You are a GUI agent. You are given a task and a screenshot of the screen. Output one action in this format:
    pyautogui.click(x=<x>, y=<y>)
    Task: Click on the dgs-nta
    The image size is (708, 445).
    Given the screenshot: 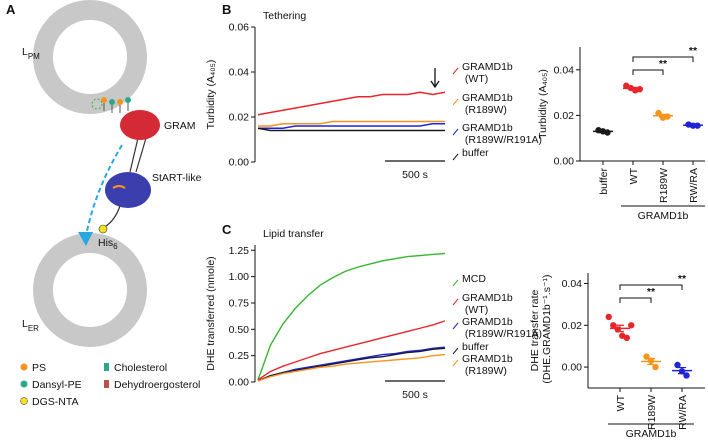 What is the action you would take?
    pyautogui.click(x=103, y=229)
    